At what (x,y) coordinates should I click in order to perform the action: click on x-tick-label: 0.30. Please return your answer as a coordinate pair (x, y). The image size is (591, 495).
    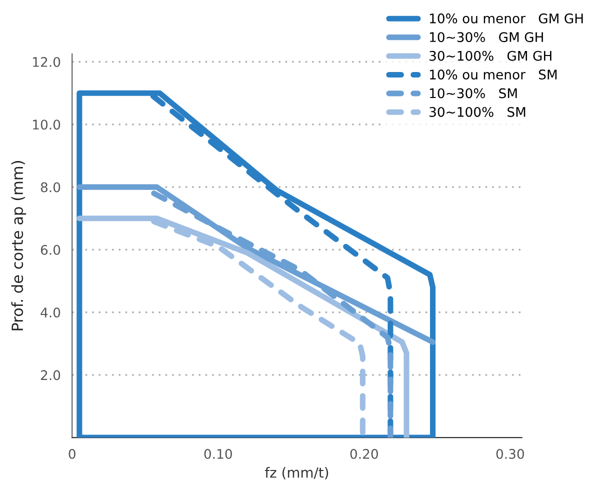
    Looking at the image, I should click on (510, 453).